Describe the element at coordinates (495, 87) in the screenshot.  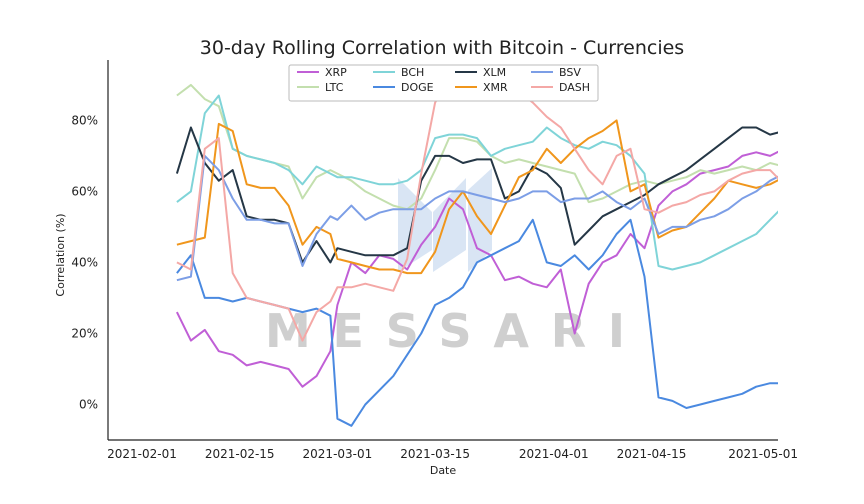
I see `legend-label-xmr: XMR` at that location.